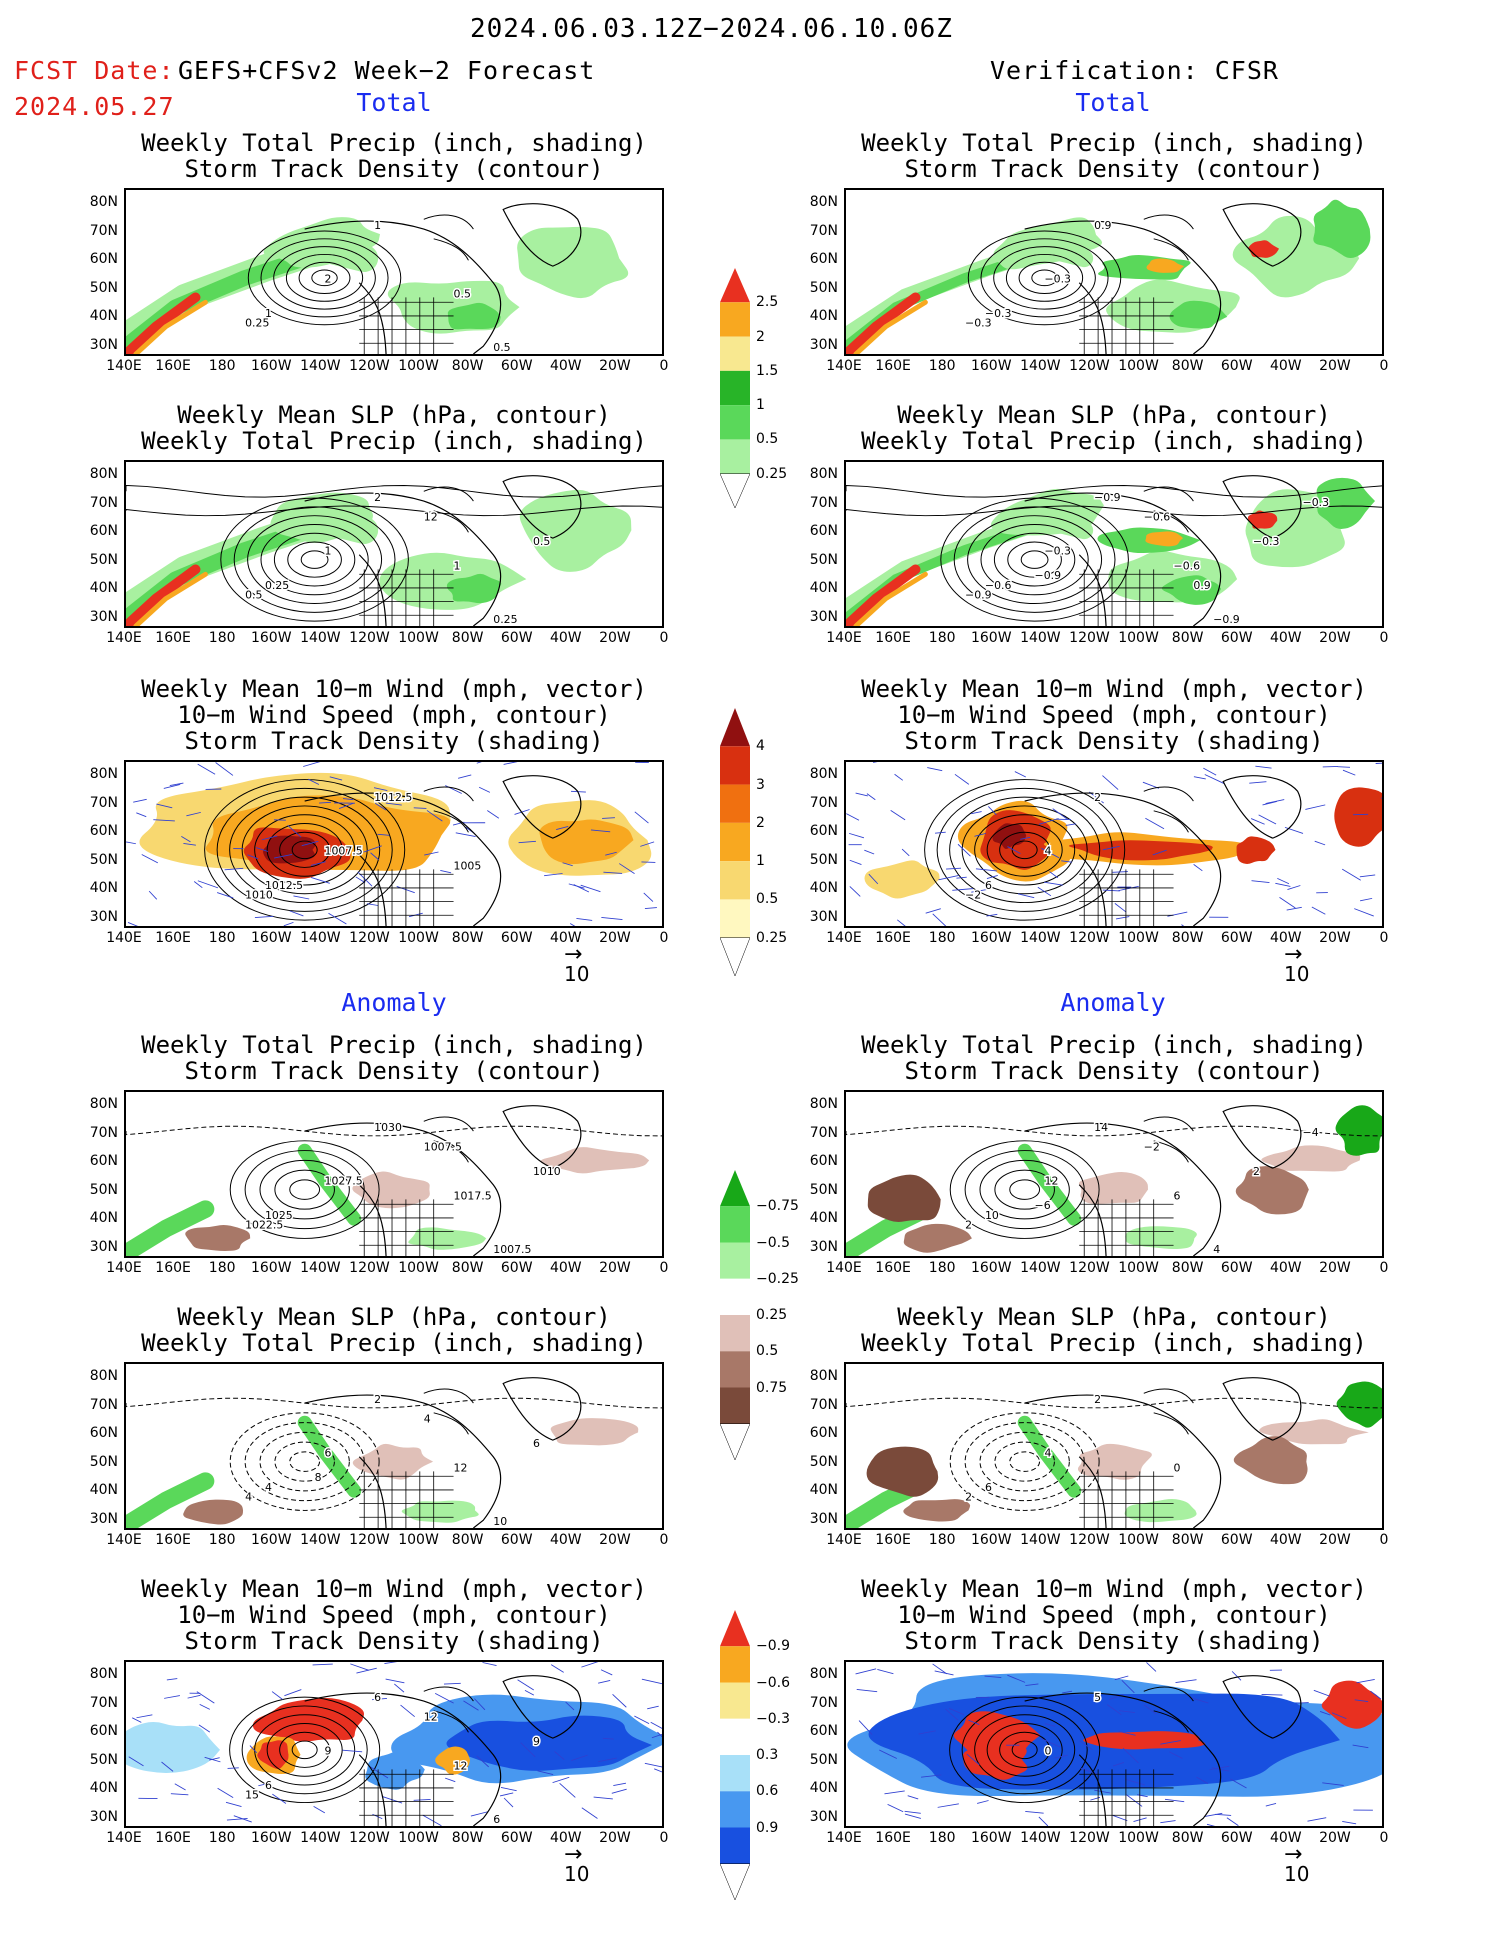  What do you see at coordinates (767, 302) in the screenshot?
I see `colorbar-label: 2.5` at bounding box center [767, 302].